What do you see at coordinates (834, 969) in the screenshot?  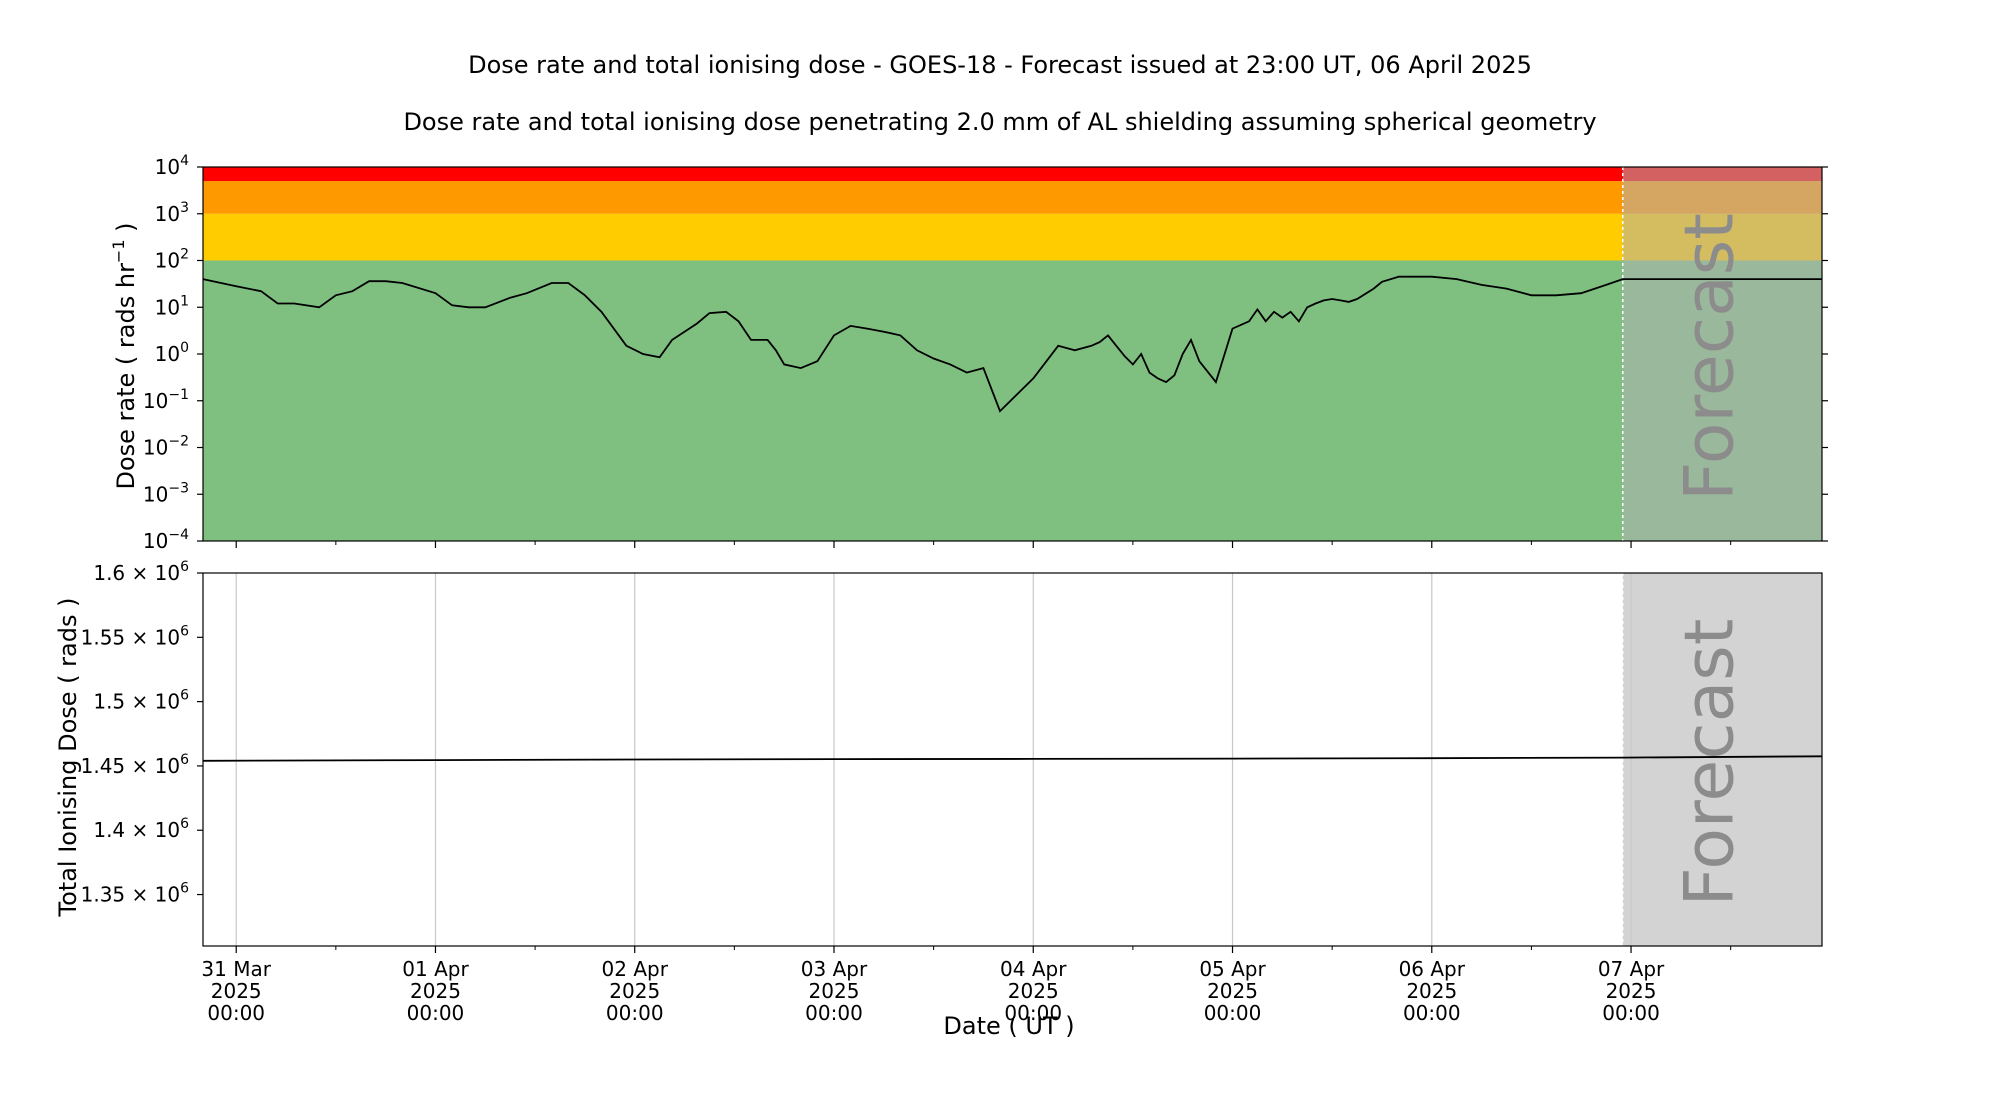 I see `x-tick-label: 03 Apr` at bounding box center [834, 969].